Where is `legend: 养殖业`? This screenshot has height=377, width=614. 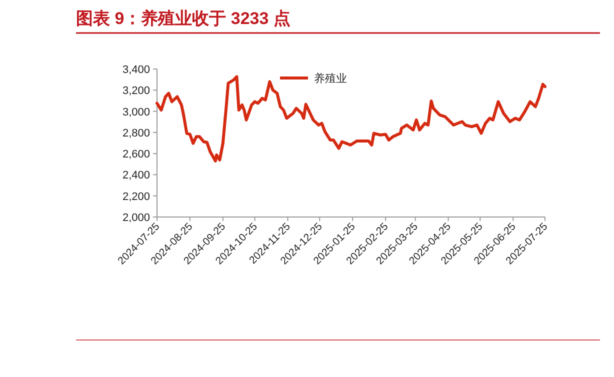 legend: 养殖业 is located at coordinates (313, 79).